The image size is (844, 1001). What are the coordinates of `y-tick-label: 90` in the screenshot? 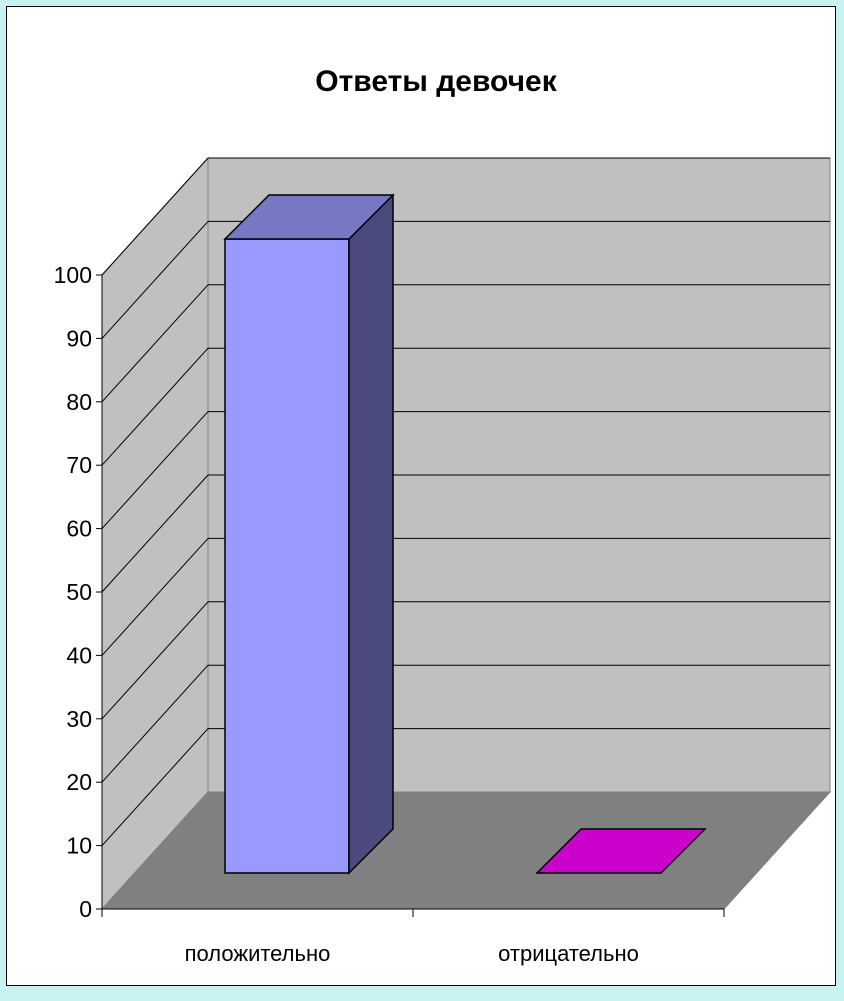 It's located at (79, 338).